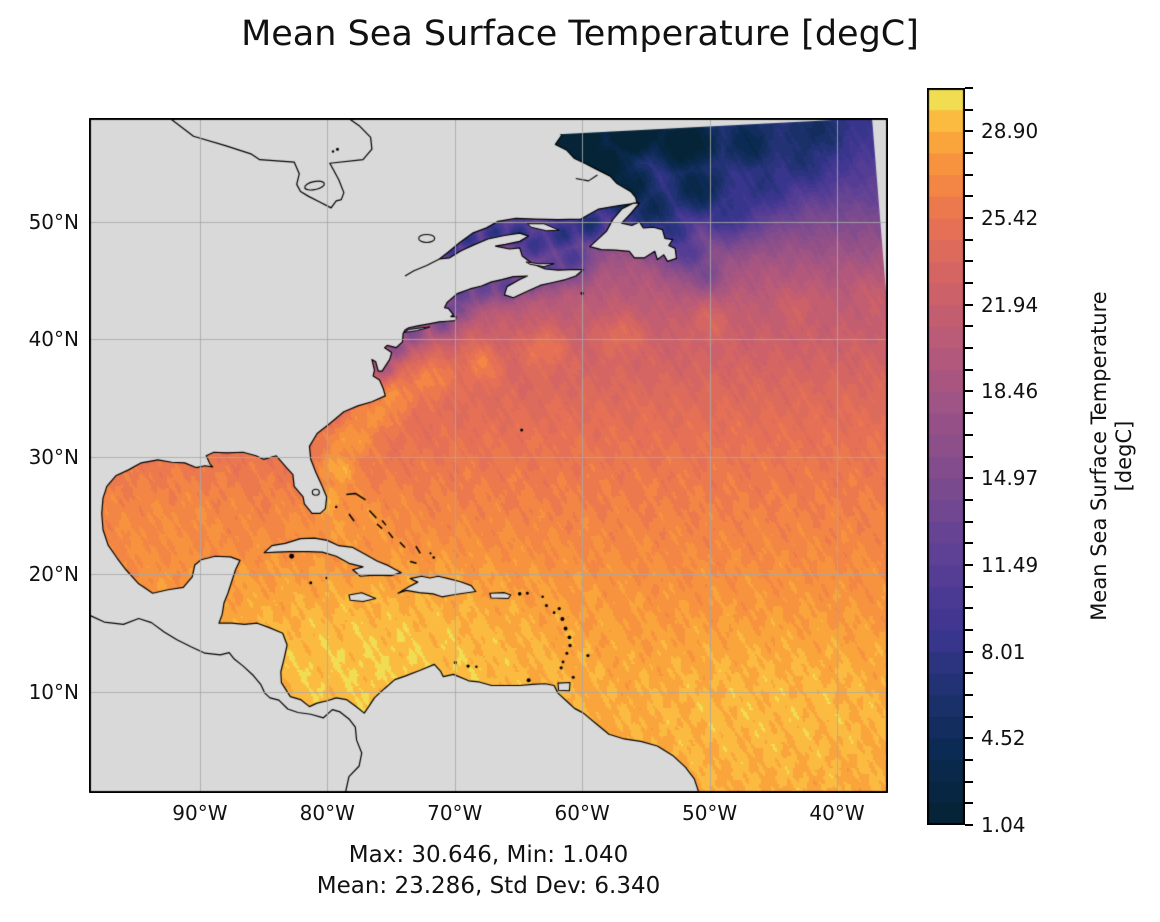  Describe the element at coordinates (53, 574) in the screenshot. I see `y-tick-label: 20°N` at that location.